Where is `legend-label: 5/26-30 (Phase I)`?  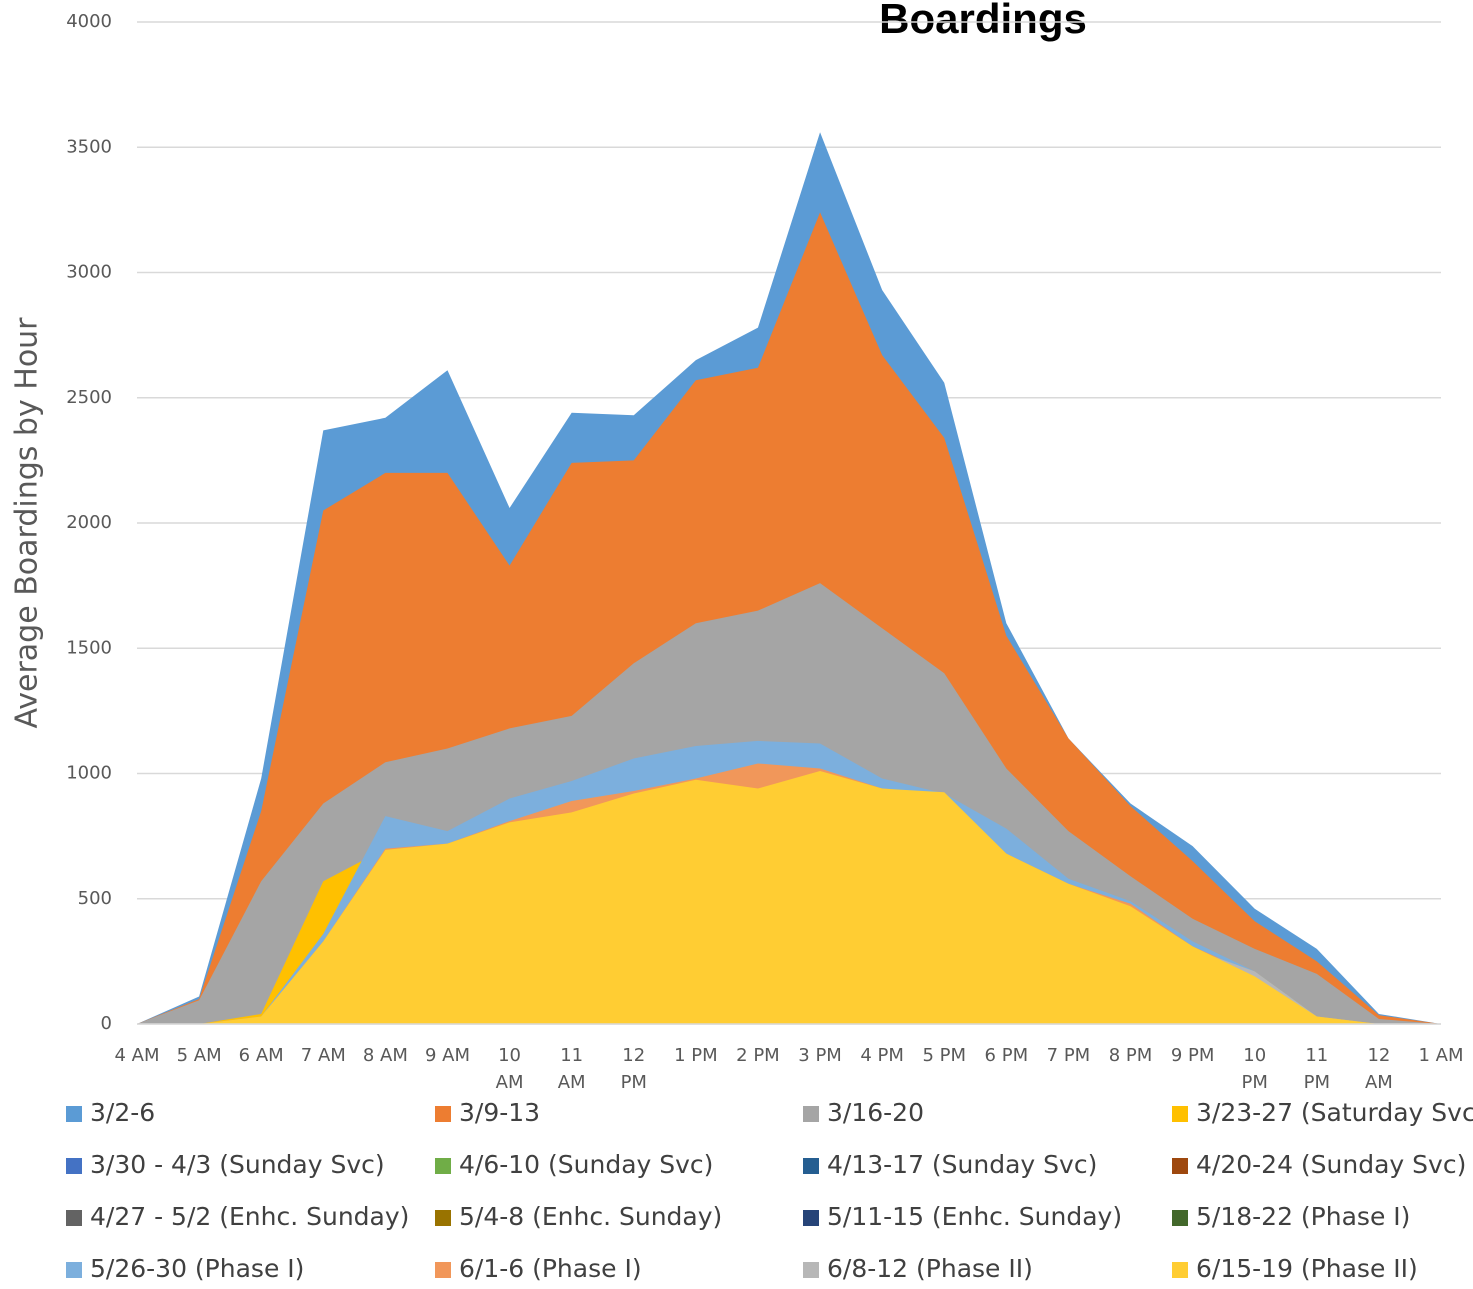 legend-label: 5/26-30 (Phase I) is located at coordinates (197, 1268).